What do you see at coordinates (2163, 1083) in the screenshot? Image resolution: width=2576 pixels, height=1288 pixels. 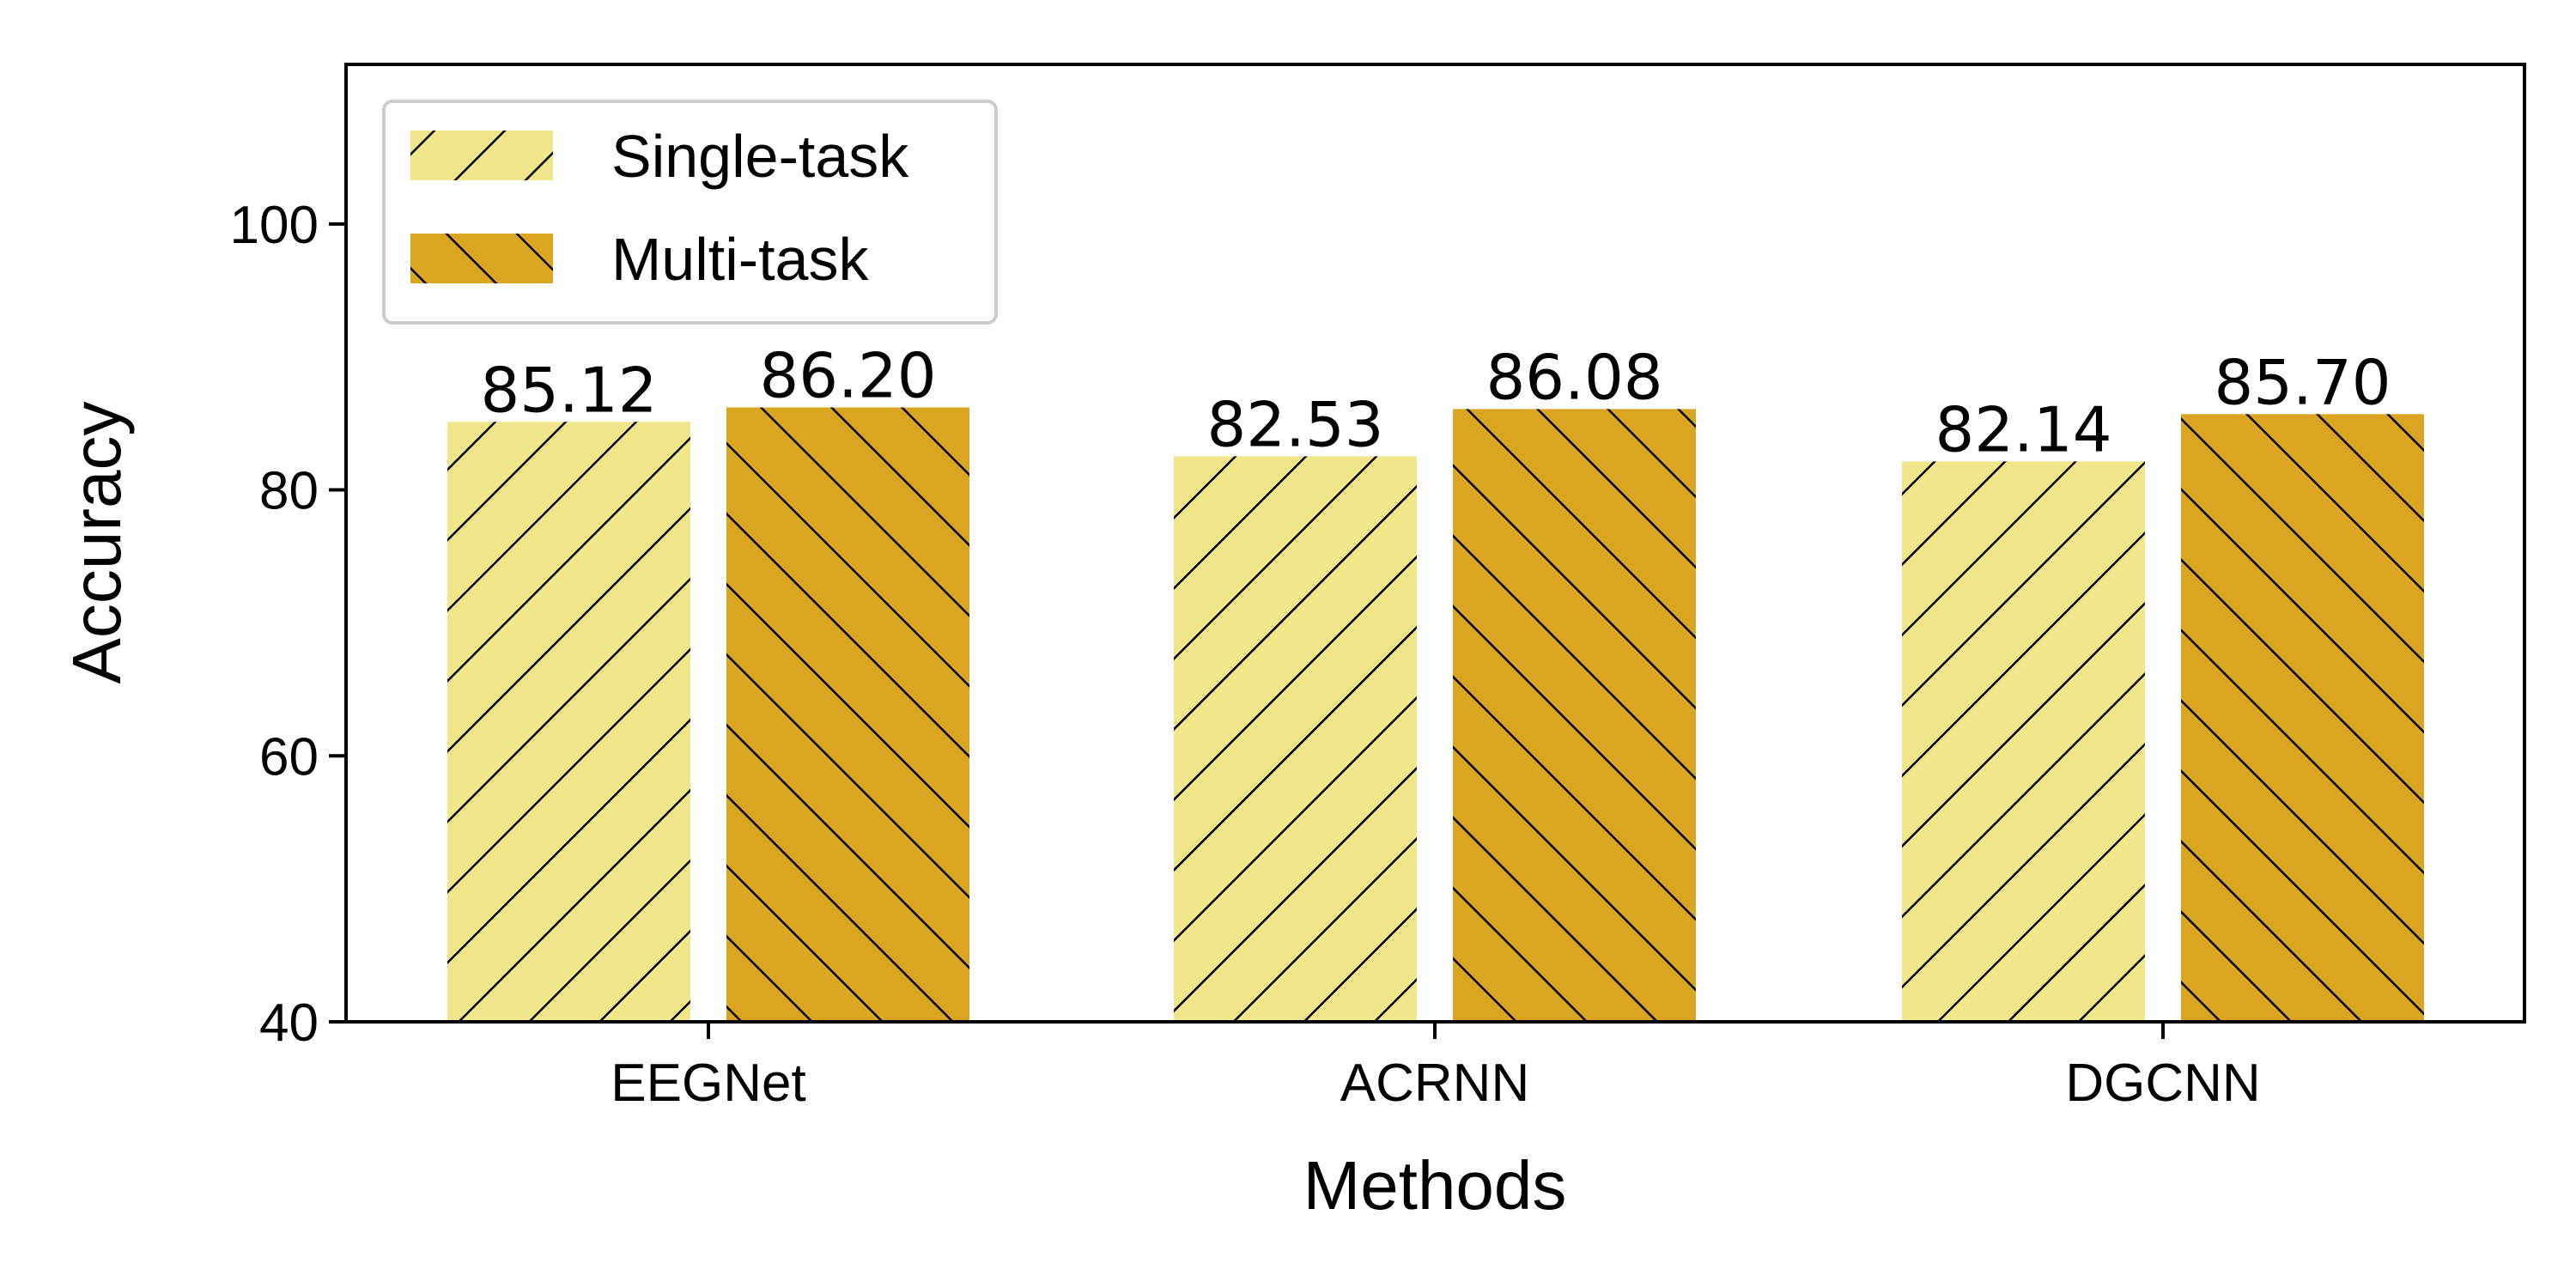 I see `x-tick-label-dgcnn: DGCNN` at bounding box center [2163, 1083].